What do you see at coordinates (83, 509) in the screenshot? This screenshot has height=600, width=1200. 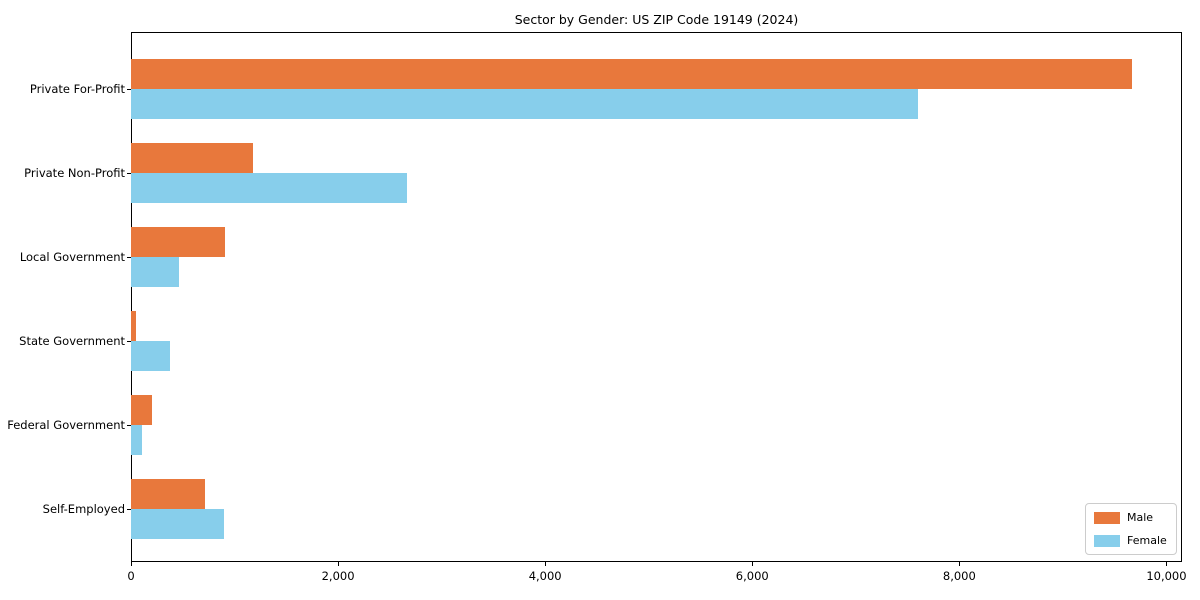 I see `y-axis-category-label: Self-Employed` at bounding box center [83, 509].